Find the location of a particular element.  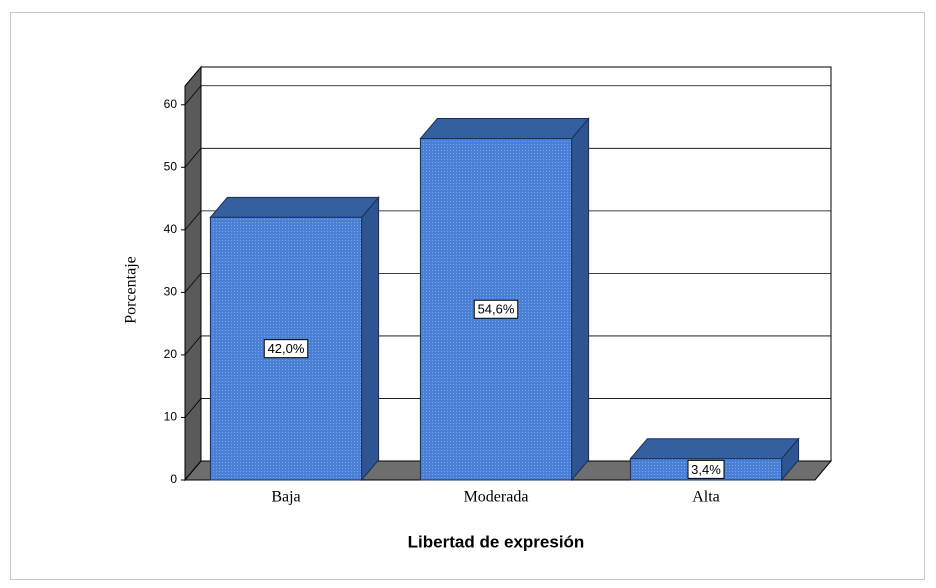

y-tick-label: 40 is located at coordinates (171, 229).